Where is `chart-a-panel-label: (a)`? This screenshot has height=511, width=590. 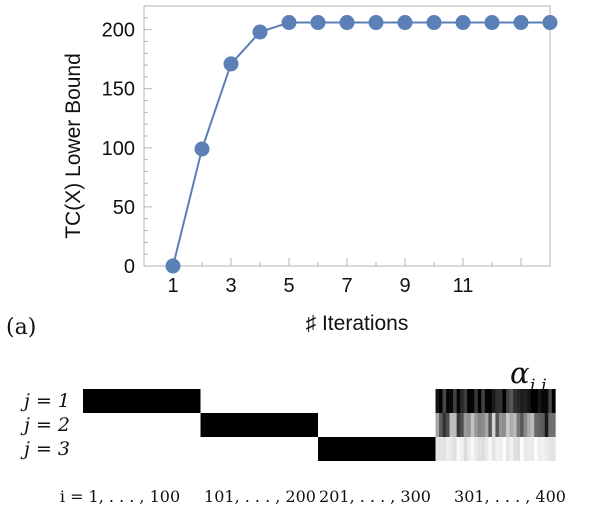 chart-a-panel-label: (a) is located at coordinates (21, 327).